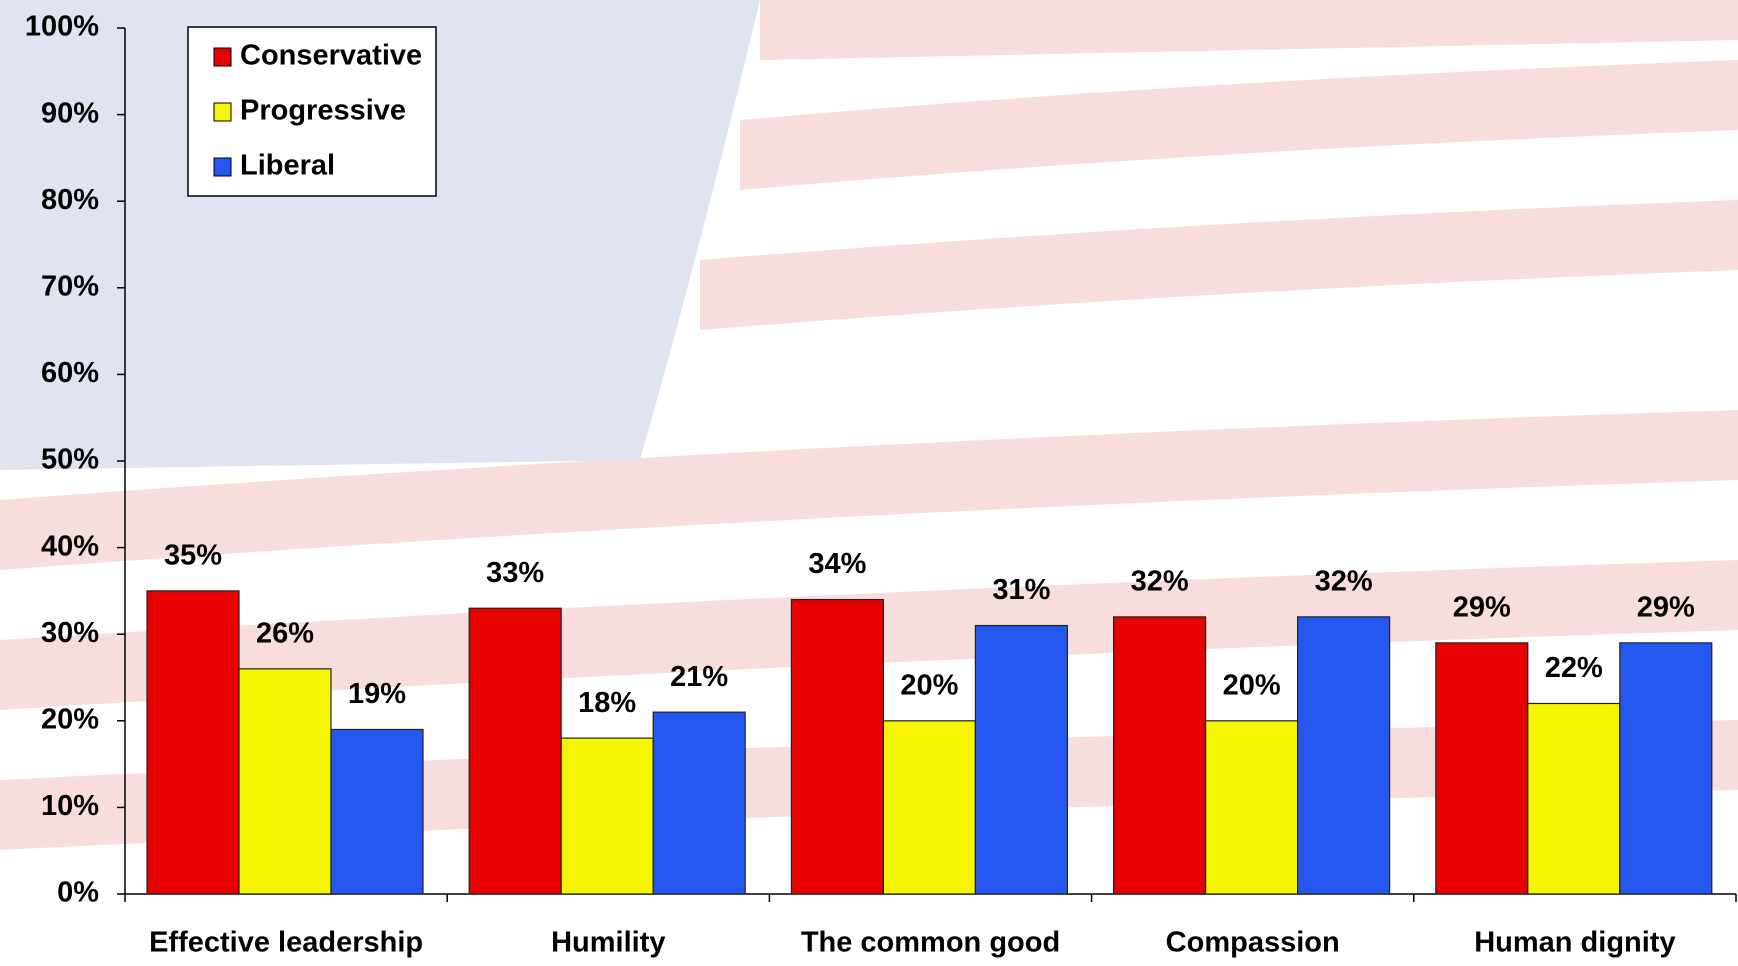 This screenshot has width=1738, height=966. What do you see at coordinates (1021, 590) in the screenshot?
I see `value-label: 31%` at bounding box center [1021, 590].